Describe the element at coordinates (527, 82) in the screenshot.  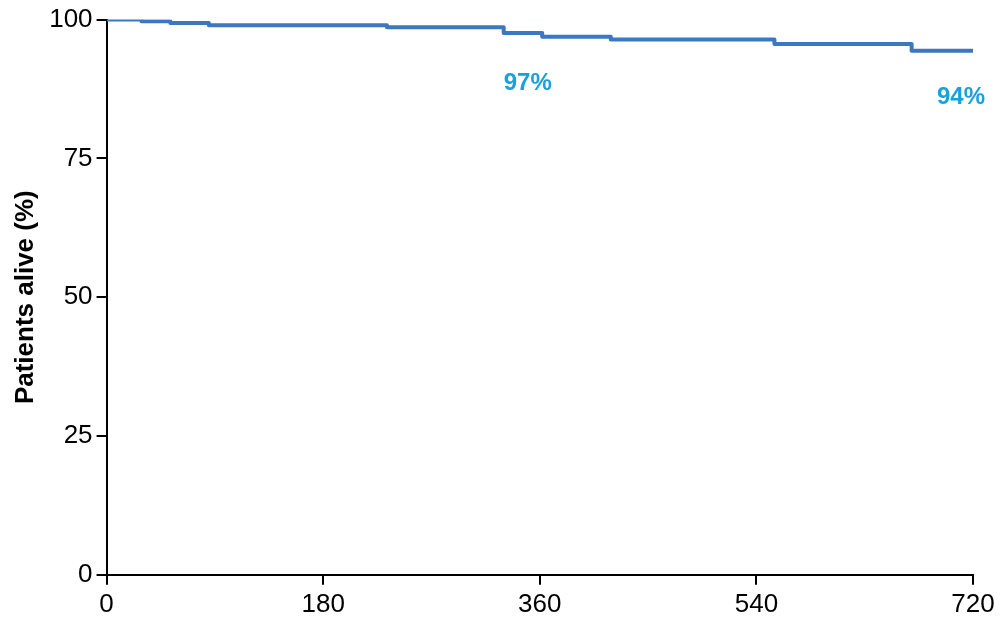
I see `annotation: 97%` at that location.